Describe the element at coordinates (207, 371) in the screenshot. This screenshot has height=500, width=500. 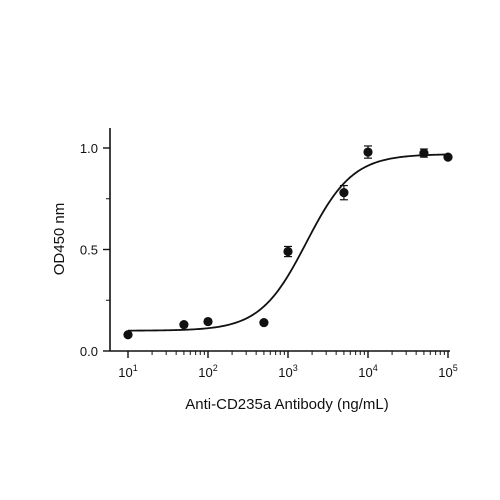
I see `x-tick-label: 10²` at that location.